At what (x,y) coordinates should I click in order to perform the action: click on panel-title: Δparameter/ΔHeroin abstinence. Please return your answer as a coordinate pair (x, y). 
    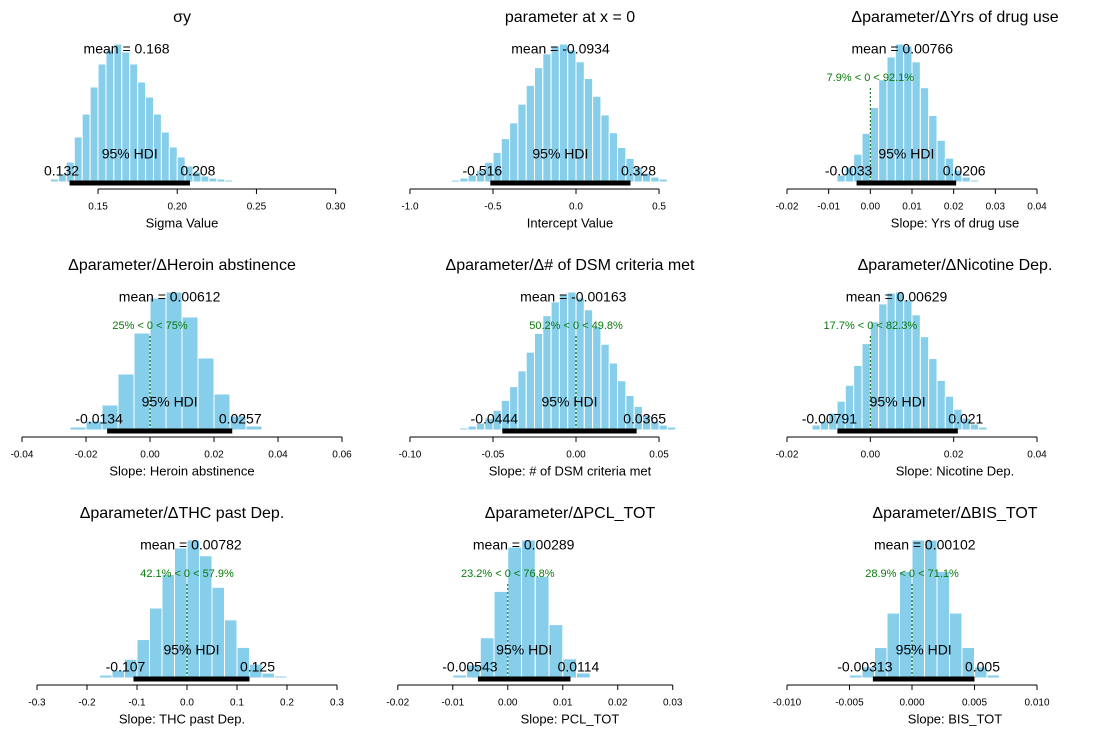
    Looking at the image, I should click on (182, 265).